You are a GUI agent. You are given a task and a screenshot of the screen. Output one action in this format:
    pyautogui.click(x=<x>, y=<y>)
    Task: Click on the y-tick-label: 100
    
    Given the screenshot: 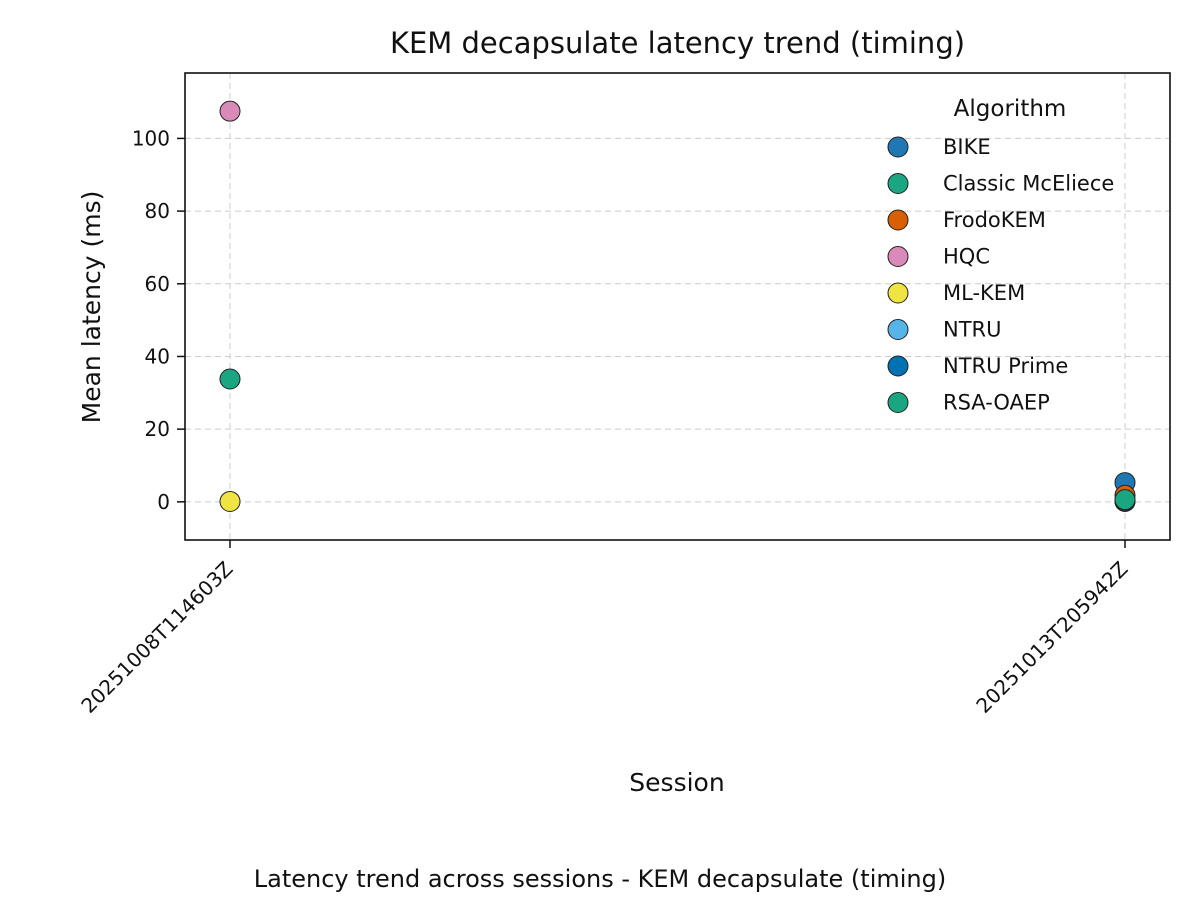 What is the action you would take?
    pyautogui.click(x=151, y=138)
    